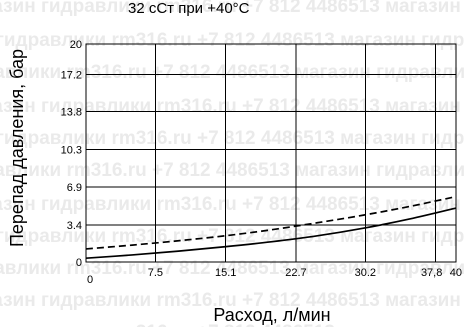  I want to click on y-tick-label: 13.8, so click(71, 113).